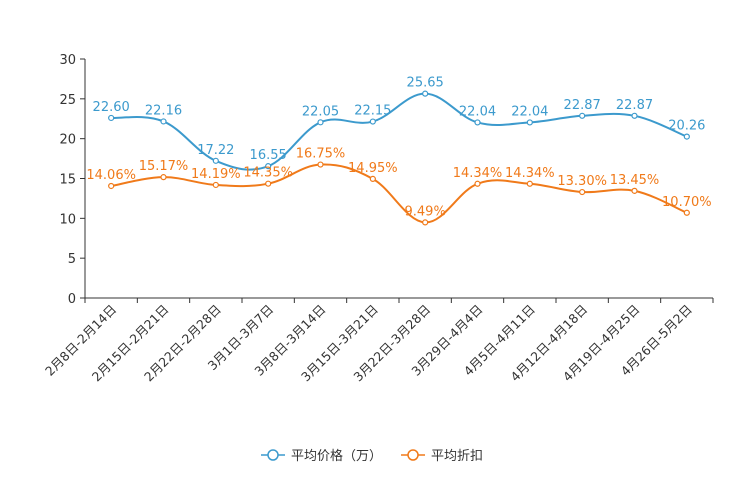  What do you see at coordinates (67, 100) in the screenshot?
I see `y-tick-label: 25` at bounding box center [67, 100].